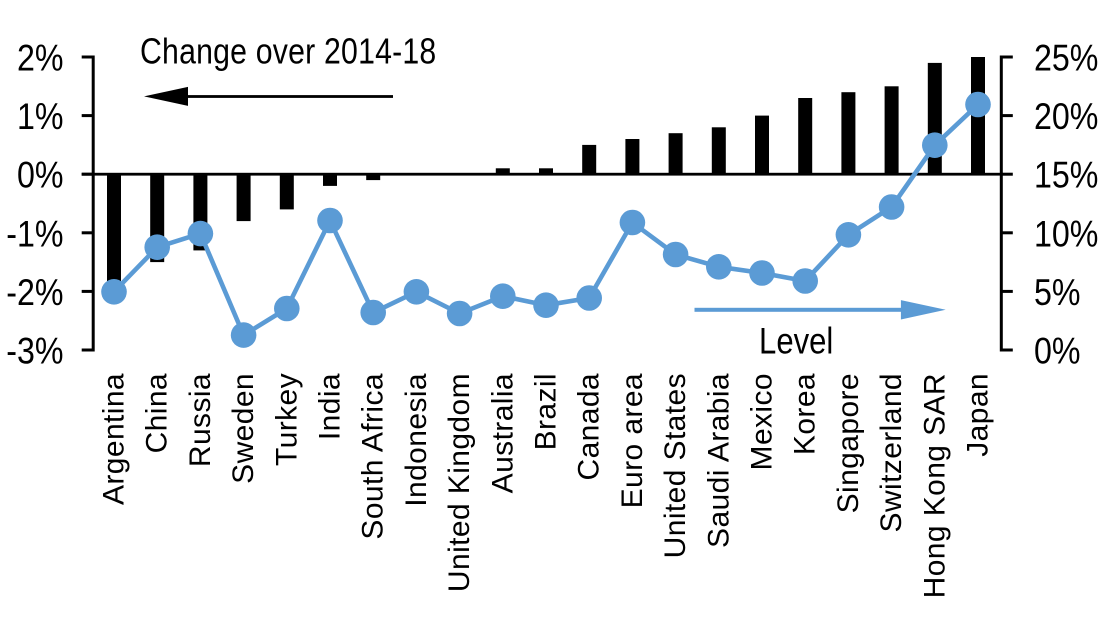 The image size is (1102, 619). Describe the element at coordinates (114, 439) in the screenshot. I see `svg-text: Argentina` at that location.